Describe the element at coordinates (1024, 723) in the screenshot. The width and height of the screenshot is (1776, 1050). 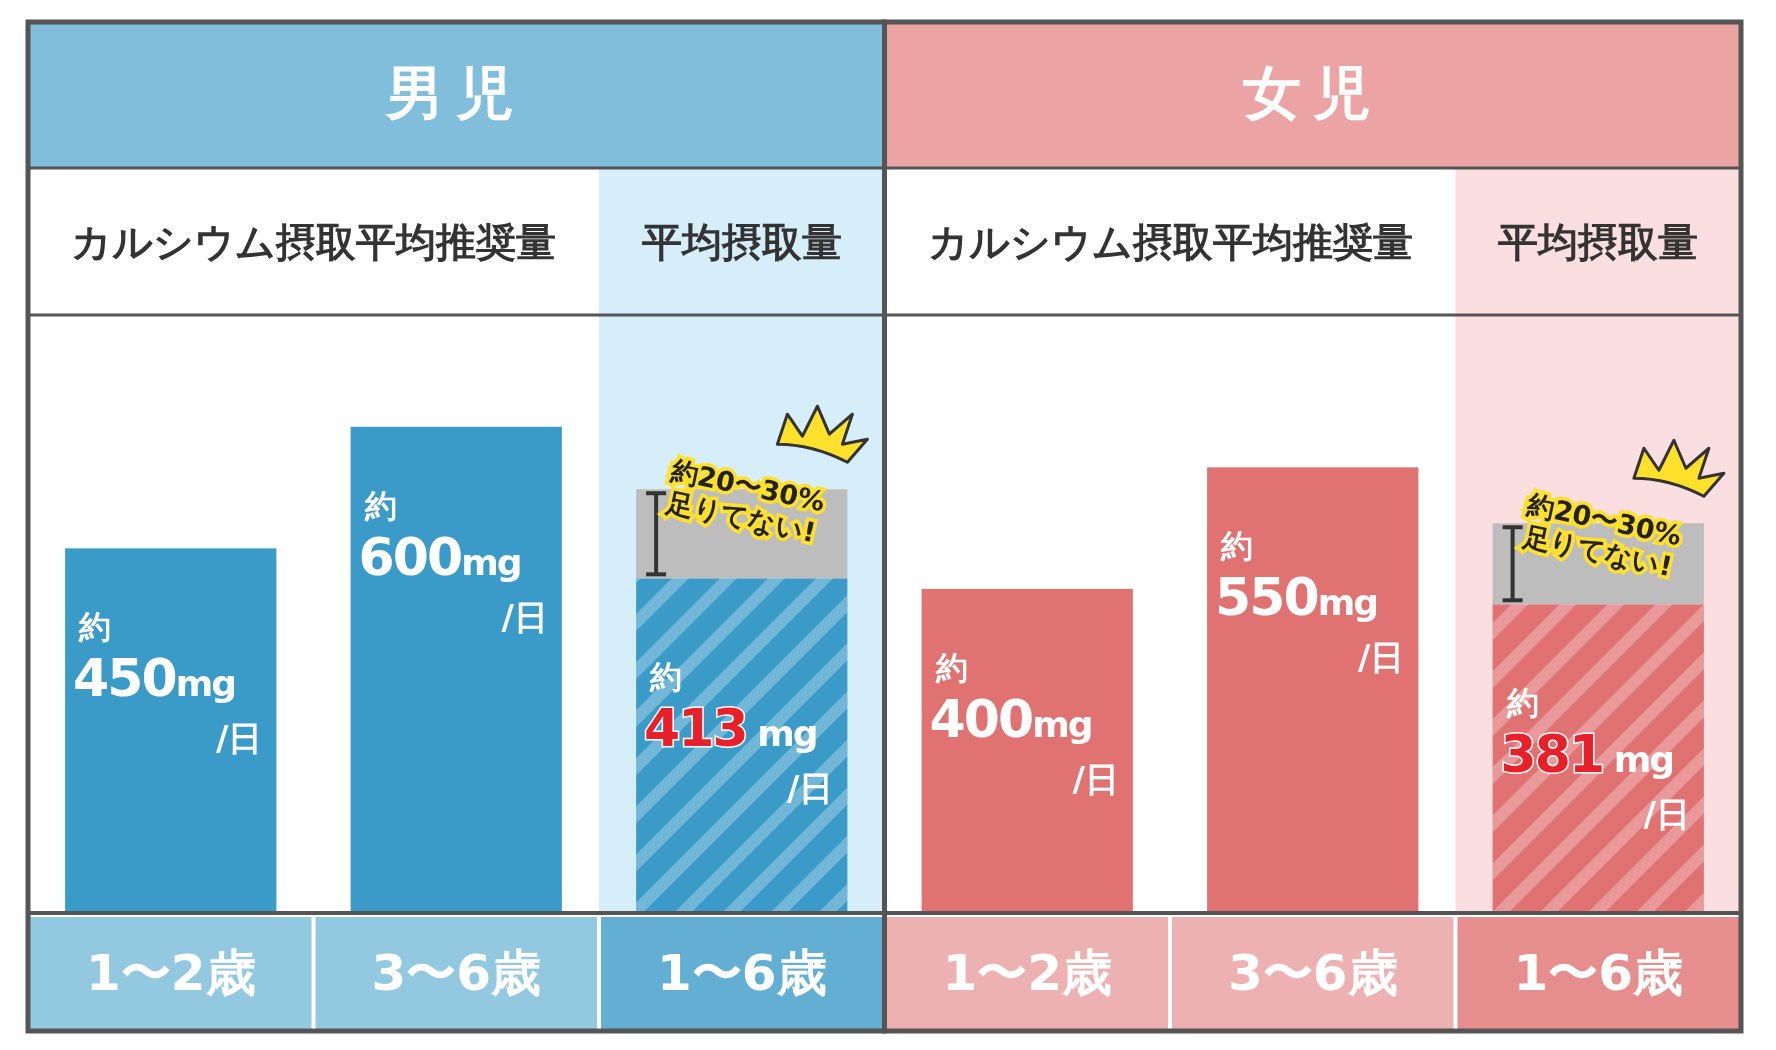
I see `data-label: 約 400mg /日` at that location.